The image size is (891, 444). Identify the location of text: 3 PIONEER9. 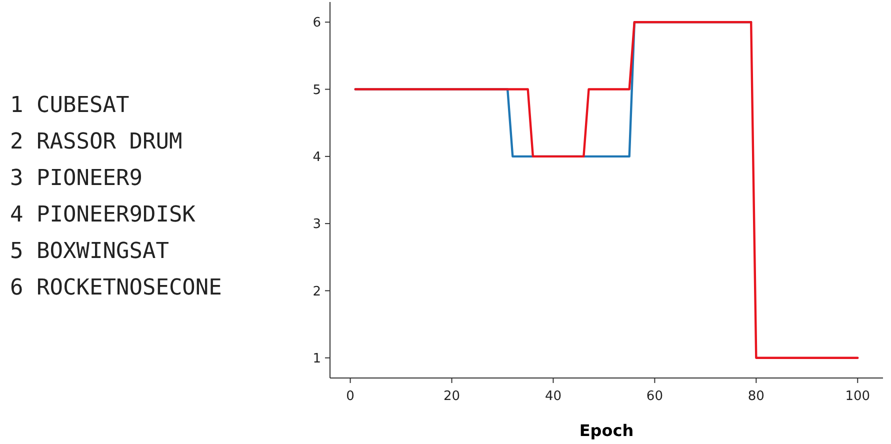
(76, 178).